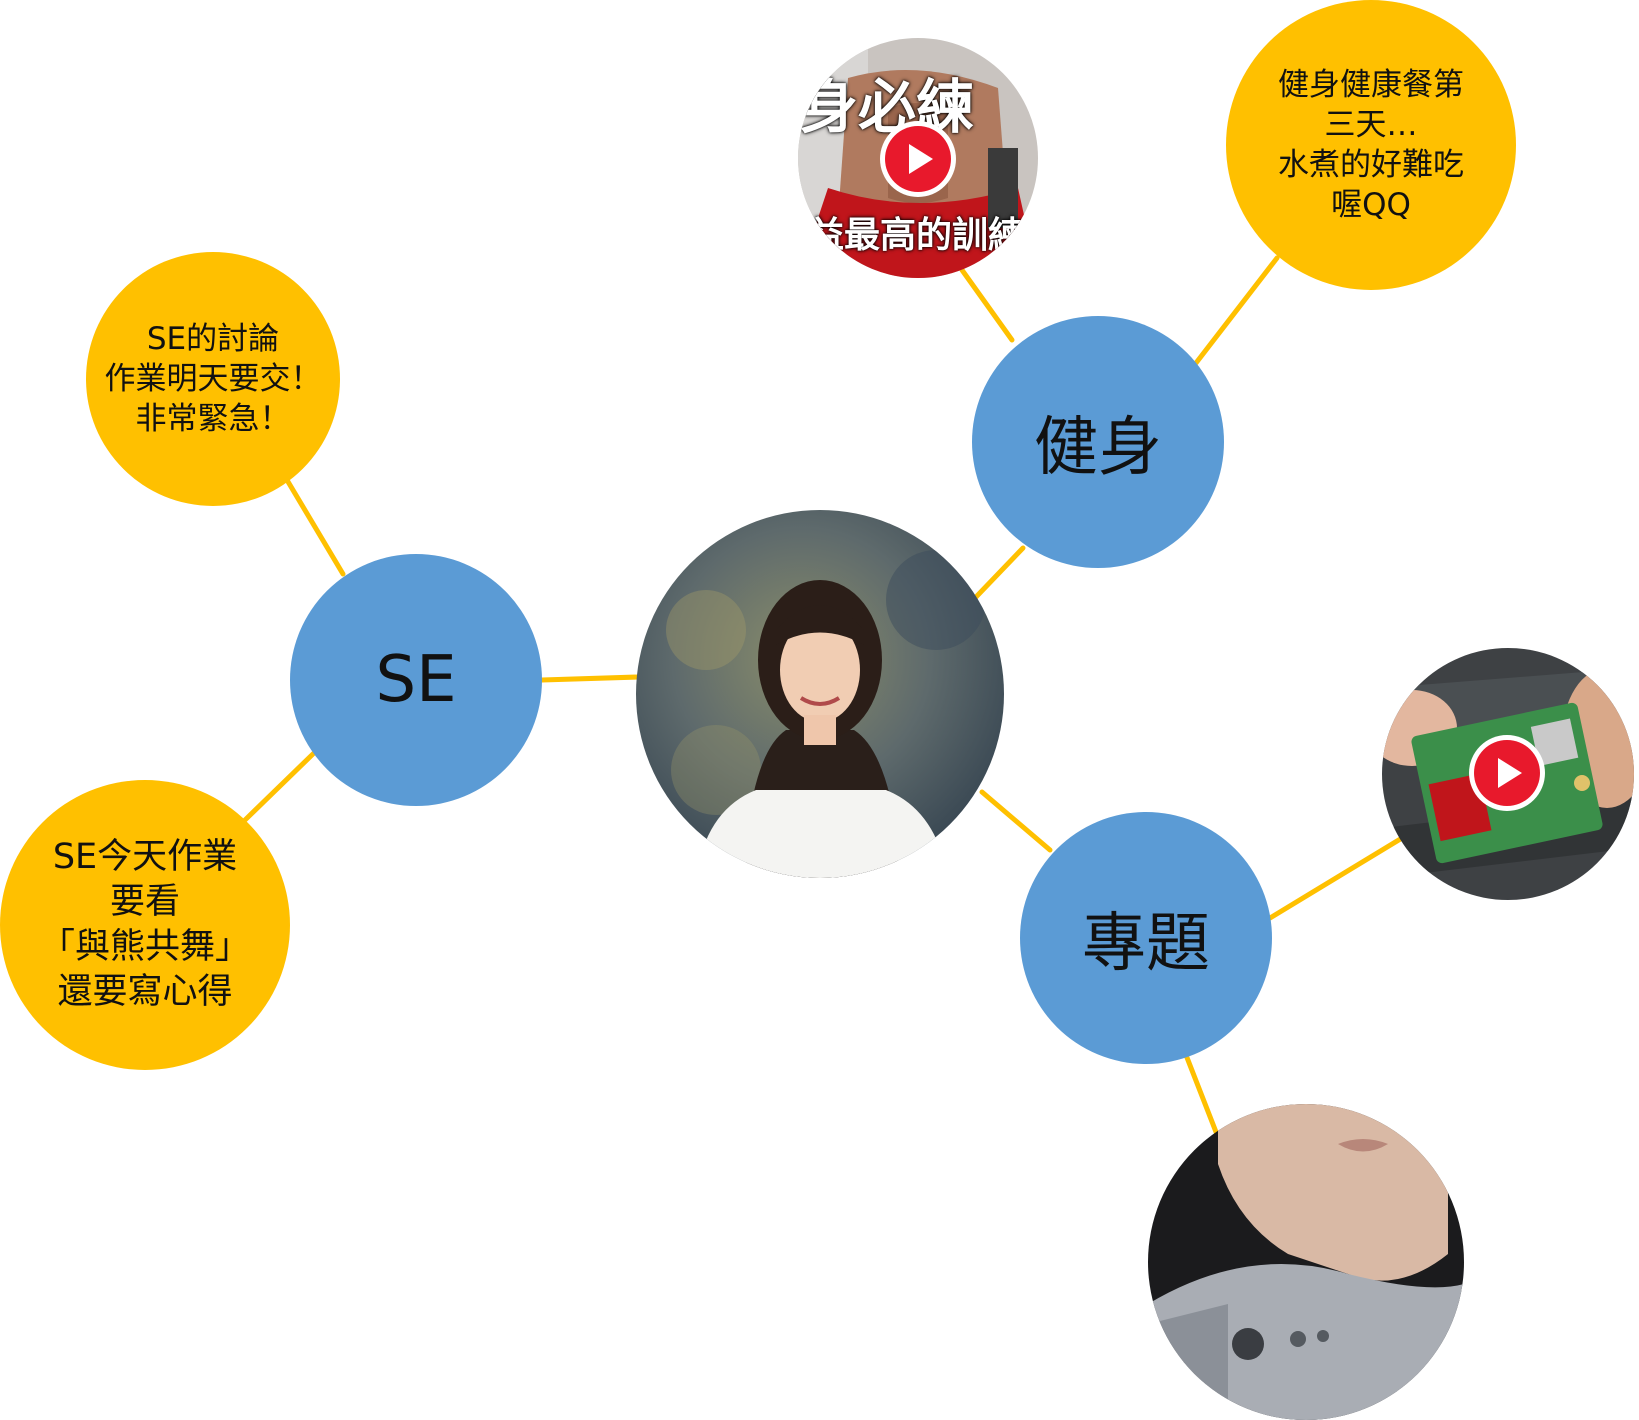 Image resolution: width=1639 pixels, height=1420 pixels. I want to click on topic-project: 專題, so click(1146, 938).